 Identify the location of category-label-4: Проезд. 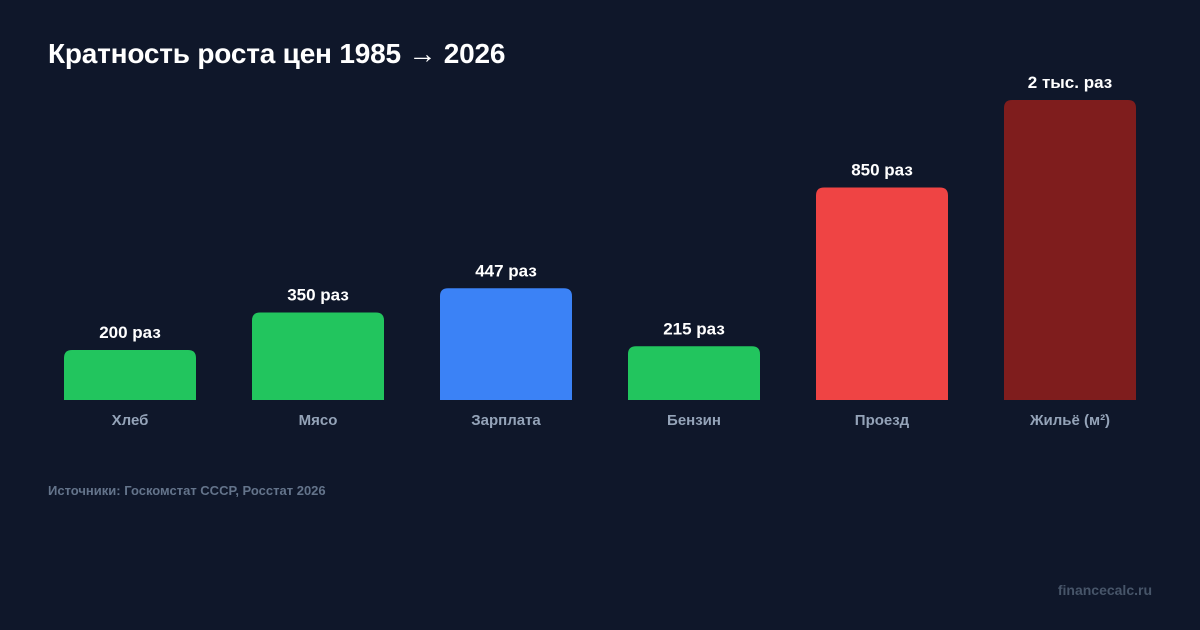
(882, 420).